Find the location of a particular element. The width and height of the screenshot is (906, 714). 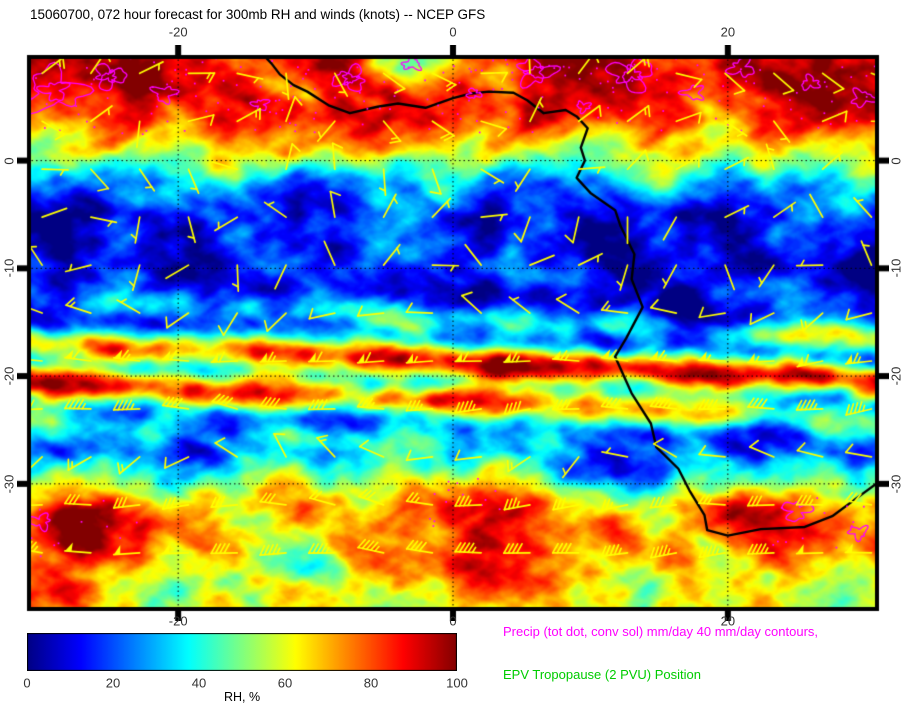

legend-epv: EPV Tropopause (2 PVU) Position is located at coordinates (602, 674).